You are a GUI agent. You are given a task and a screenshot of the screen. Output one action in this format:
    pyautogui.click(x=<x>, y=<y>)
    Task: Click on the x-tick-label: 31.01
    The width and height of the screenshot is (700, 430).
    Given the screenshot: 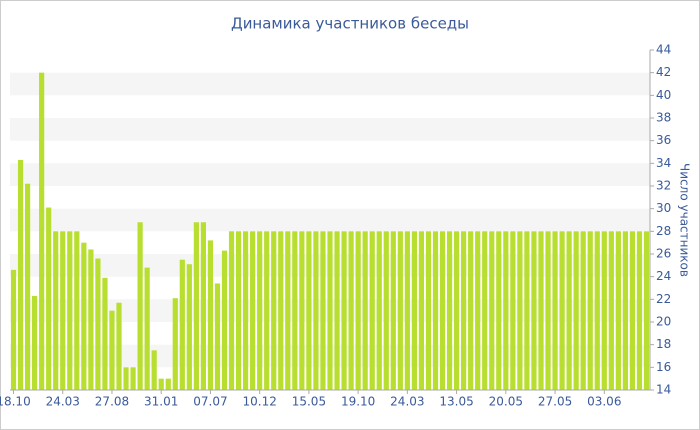 What is the action you would take?
    pyautogui.click(x=161, y=402)
    